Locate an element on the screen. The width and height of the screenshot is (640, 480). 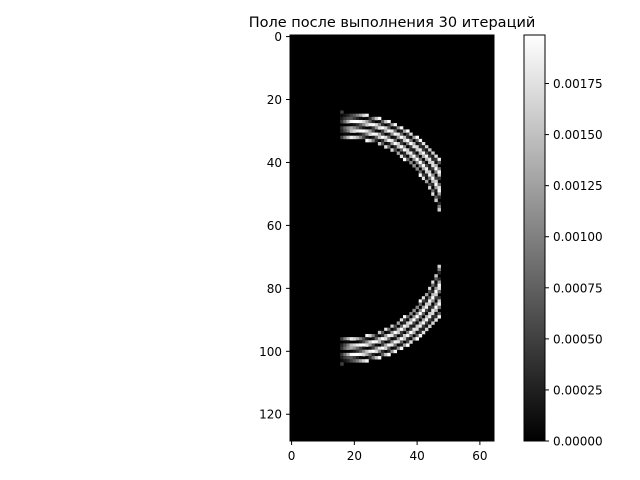
x-tick-label: 40 is located at coordinates (416, 456).